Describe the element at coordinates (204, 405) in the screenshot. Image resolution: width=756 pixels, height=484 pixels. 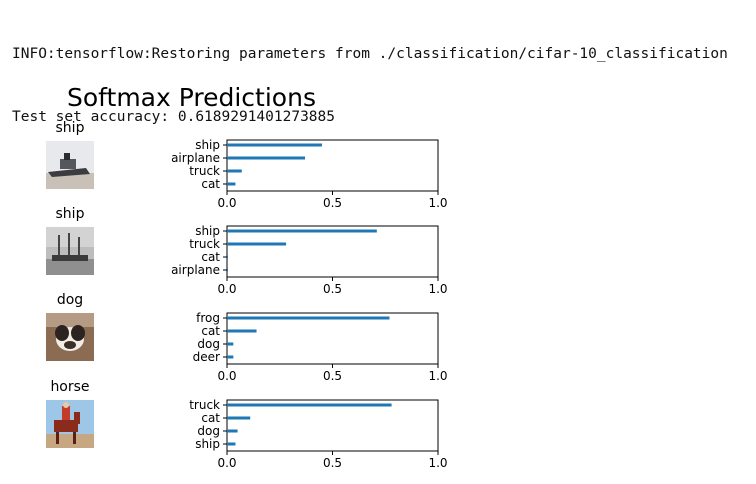
I see `chart-4-category-label-1: truck` at that location.